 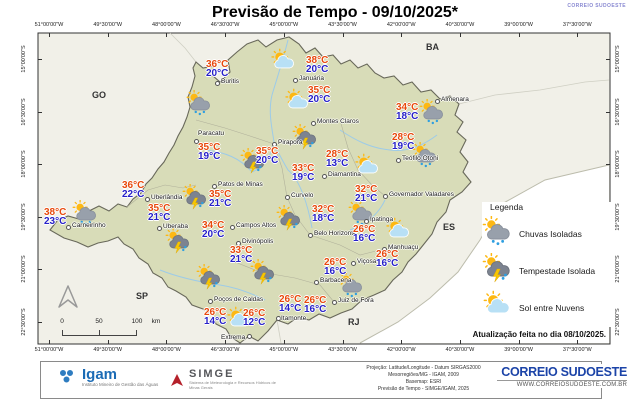 I want to click on lon-label: 39°00'00"W, so click(x=518, y=25).